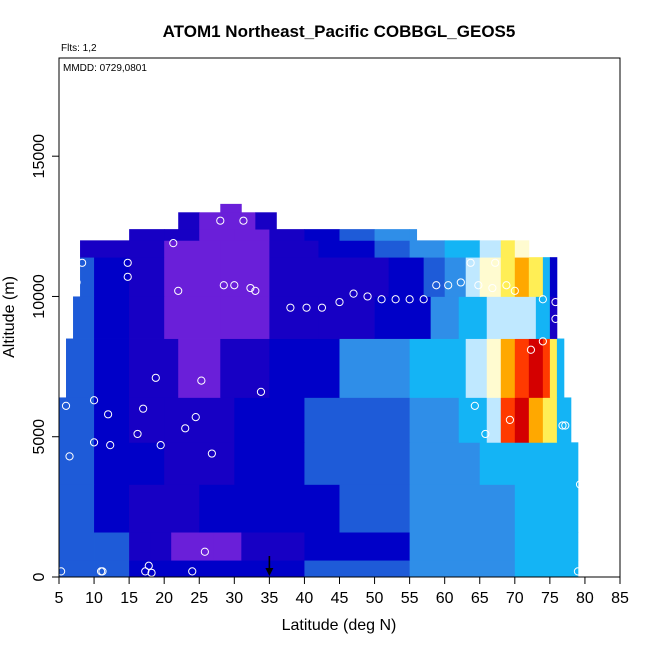 The image size is (650, 655). Describe the element at coordinates (129, 598) in the screenshot. I see `x-tick-label: 15` at that location.